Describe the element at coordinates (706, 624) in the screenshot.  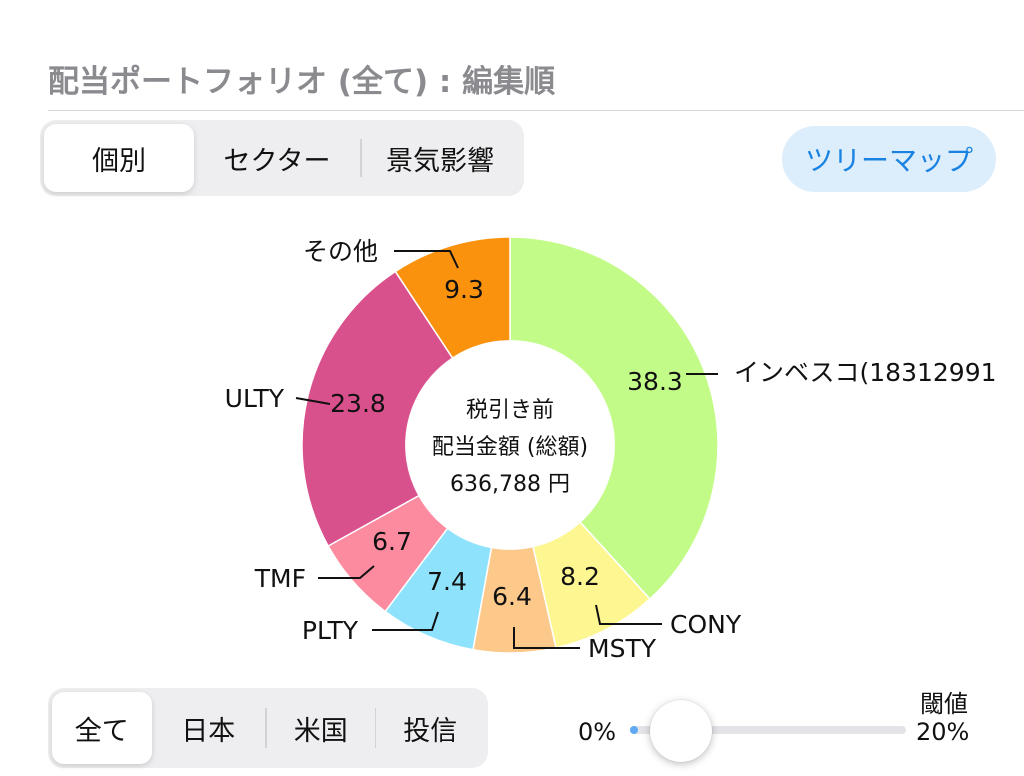
I see `slice-name-label: CONY` at that location.